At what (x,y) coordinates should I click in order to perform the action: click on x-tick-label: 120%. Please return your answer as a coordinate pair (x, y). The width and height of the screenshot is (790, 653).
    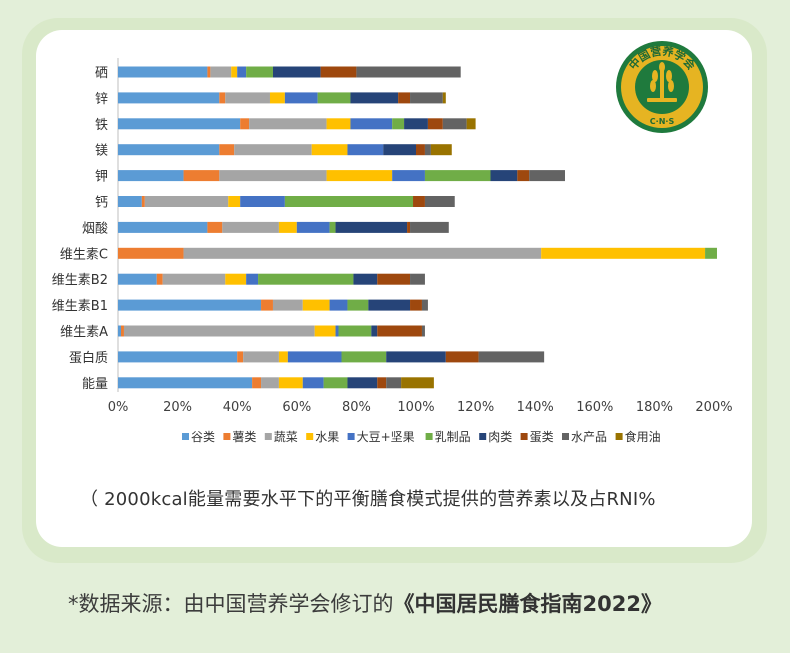
    Looking at the image, I should click on (475, 407).